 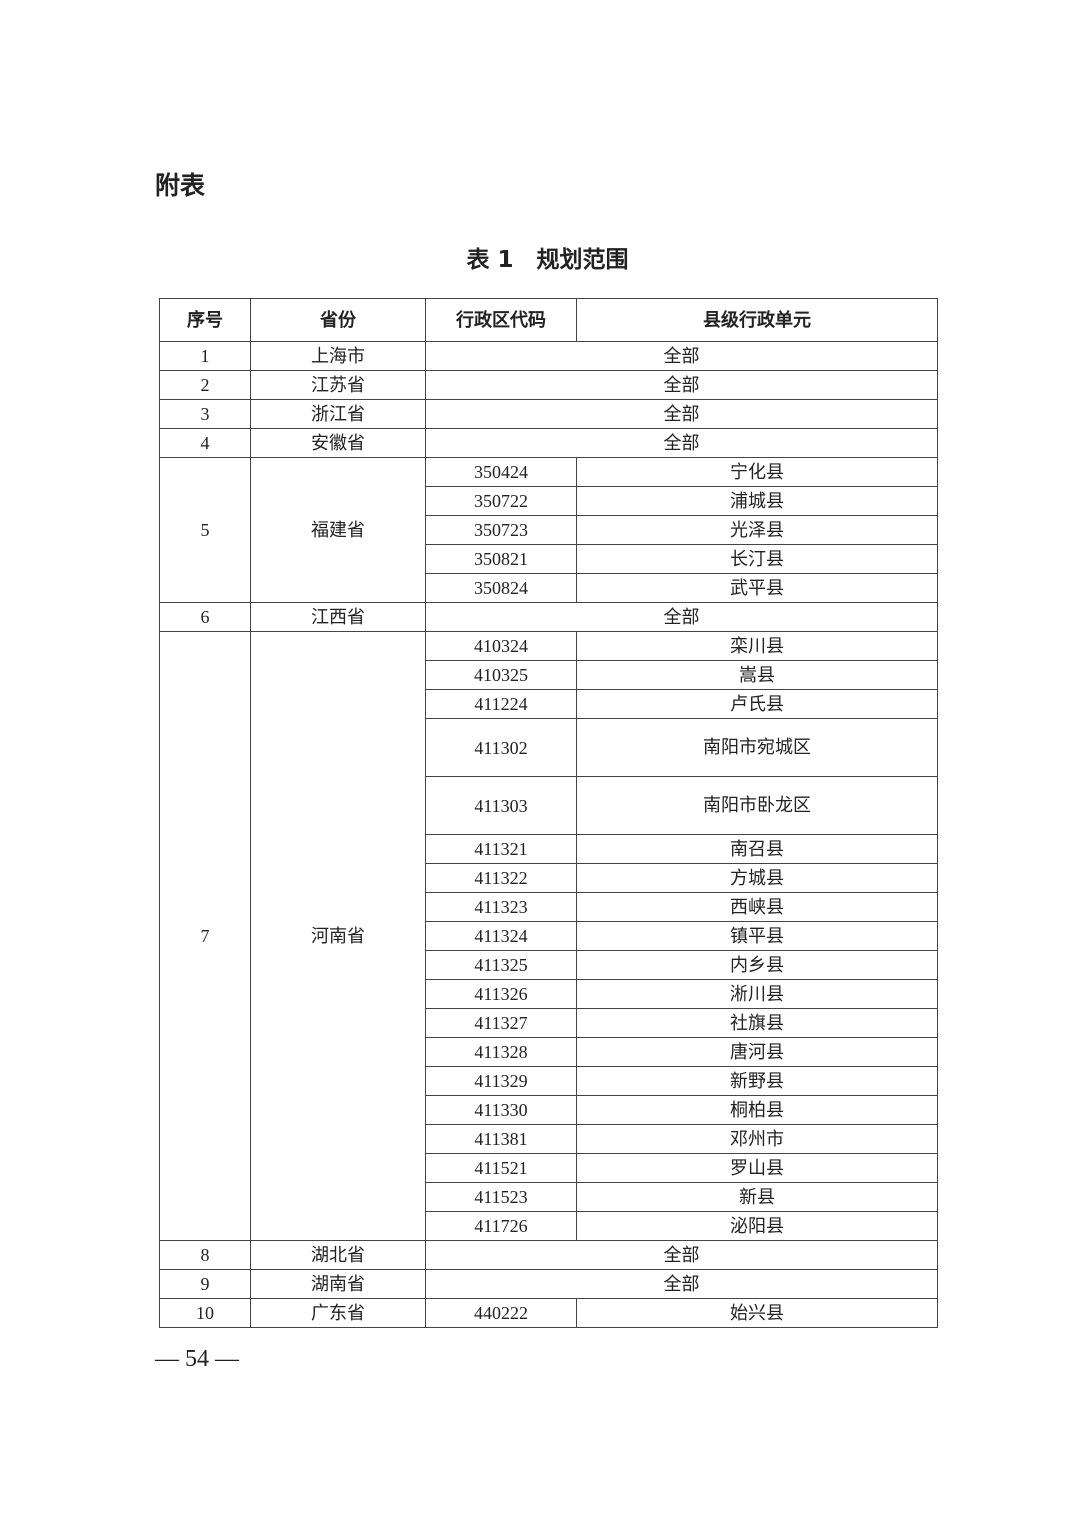 What do you see at coordinates (549, 675) in the screenshot?
I see `table-row: 410325 嵩县` at bounding box center [549, 675].